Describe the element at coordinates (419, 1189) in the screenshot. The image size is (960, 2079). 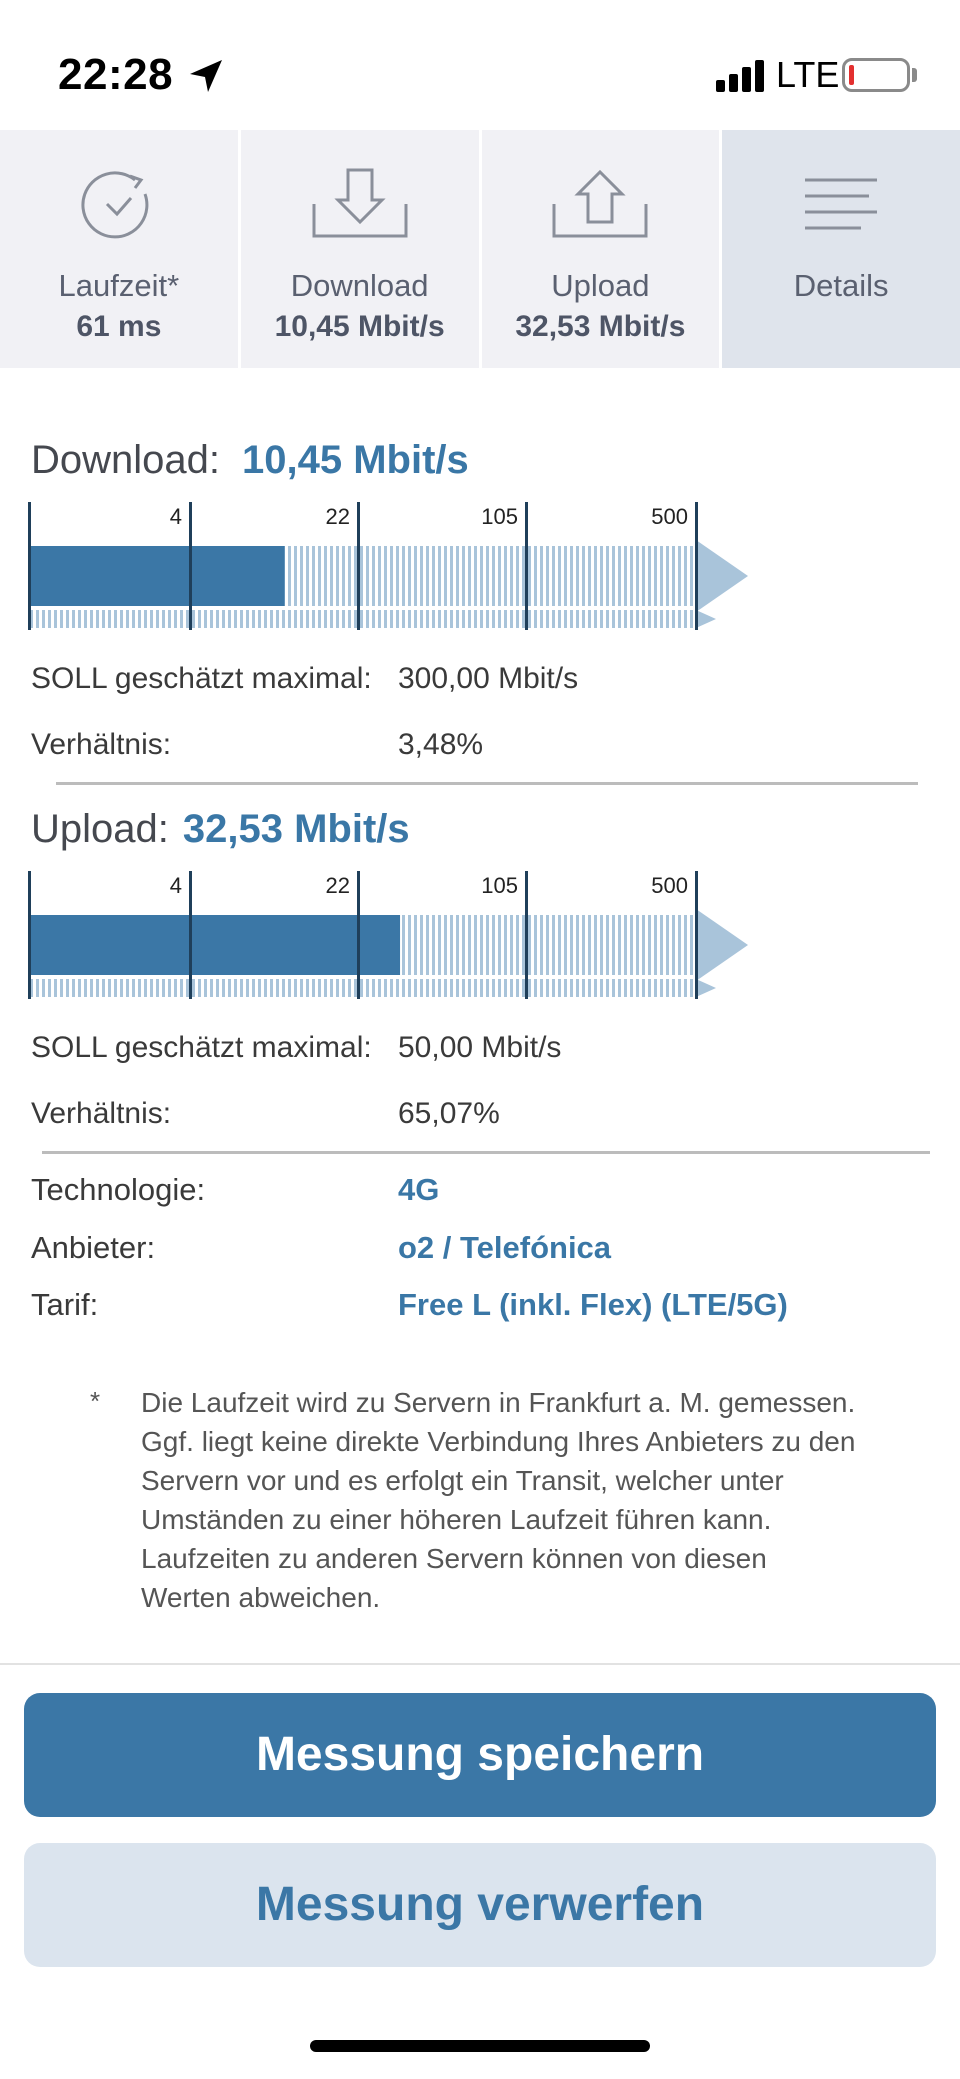
I see `technology-value: 4G` at that location.